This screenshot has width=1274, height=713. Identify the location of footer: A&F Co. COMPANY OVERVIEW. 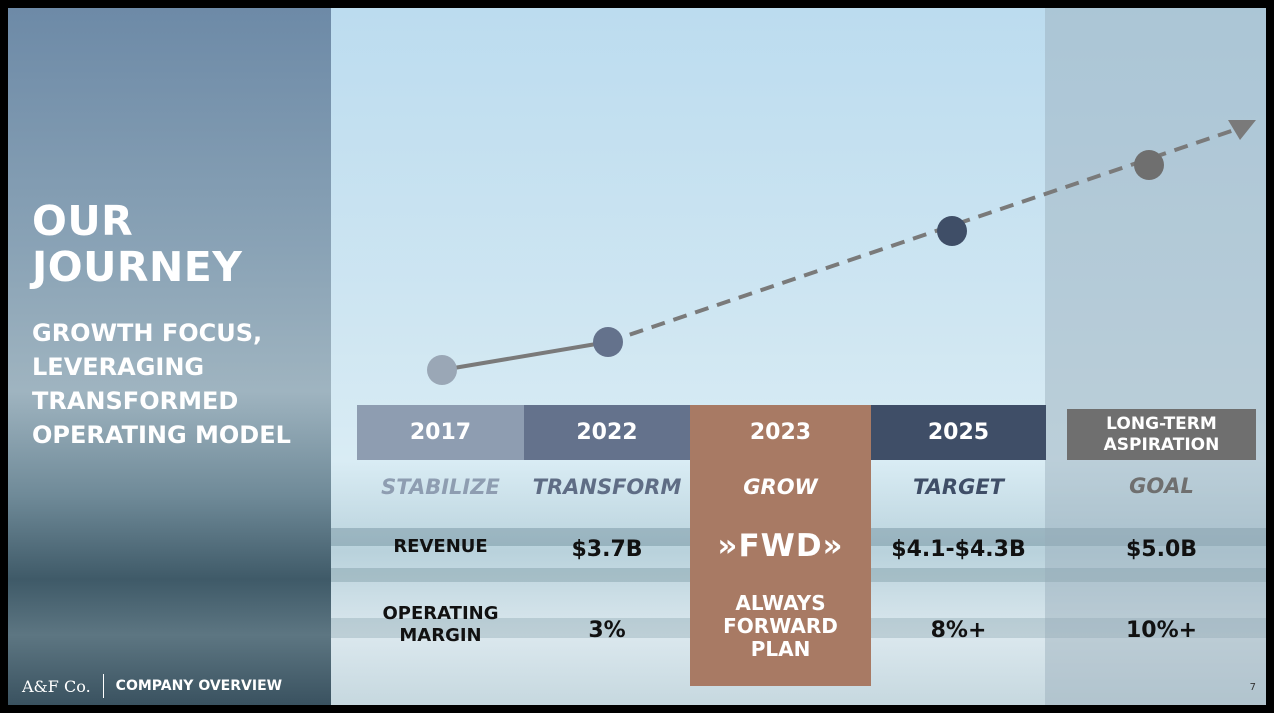
(152, 686).